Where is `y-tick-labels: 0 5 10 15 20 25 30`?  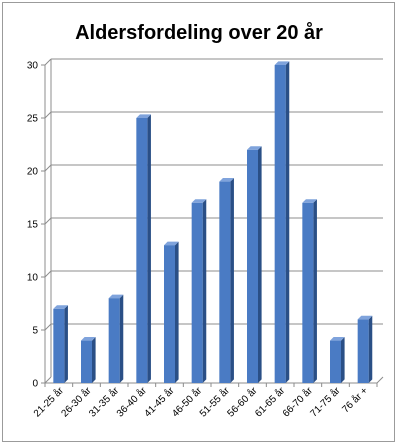 y-tick-labels: 0 5 10 15 20 25 30 is located at coordinates (33, 225).